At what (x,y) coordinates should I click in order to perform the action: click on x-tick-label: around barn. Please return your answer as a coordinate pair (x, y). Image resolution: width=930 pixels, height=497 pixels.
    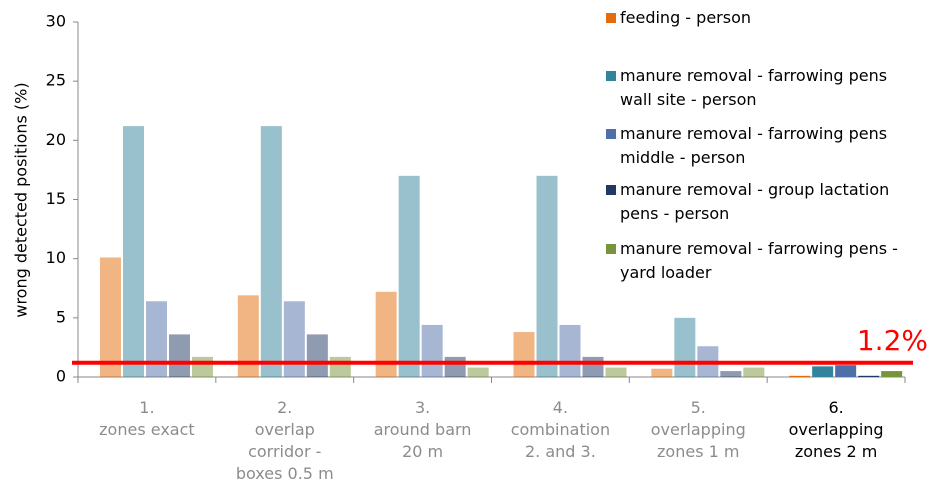
    Looking at the image, I should click on (423, 429).